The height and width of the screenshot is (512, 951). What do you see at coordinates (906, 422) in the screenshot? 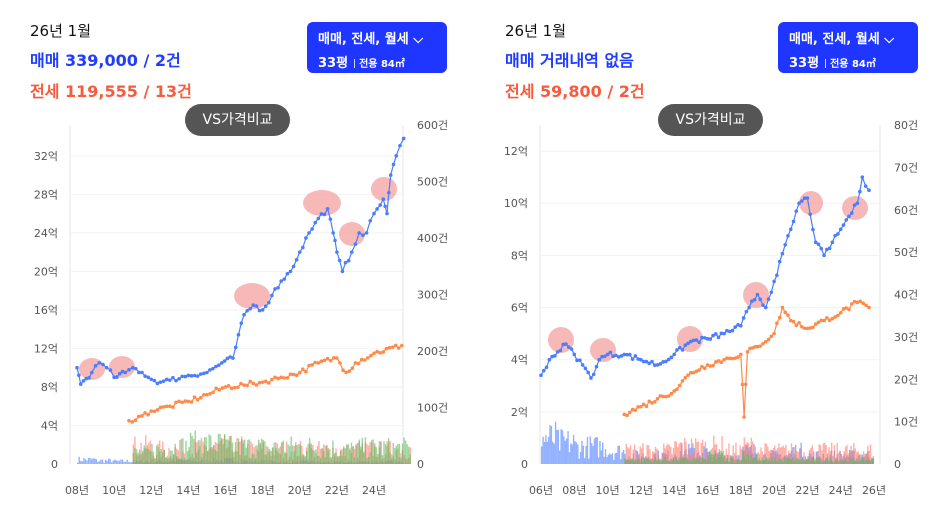
I see `y2-tick-label: 10건` at bounding box center [906, 422].